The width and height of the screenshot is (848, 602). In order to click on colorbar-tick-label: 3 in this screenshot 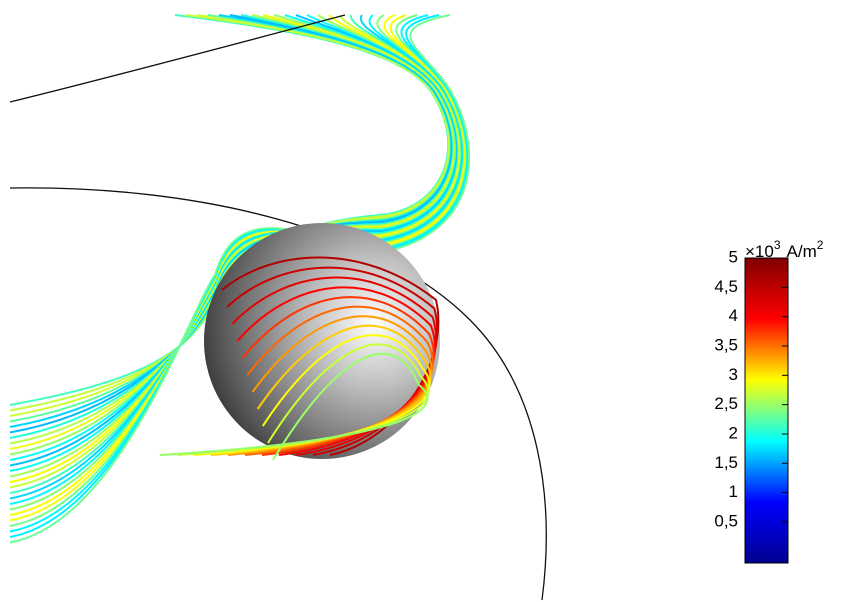, I will do `click(733, 374)`.